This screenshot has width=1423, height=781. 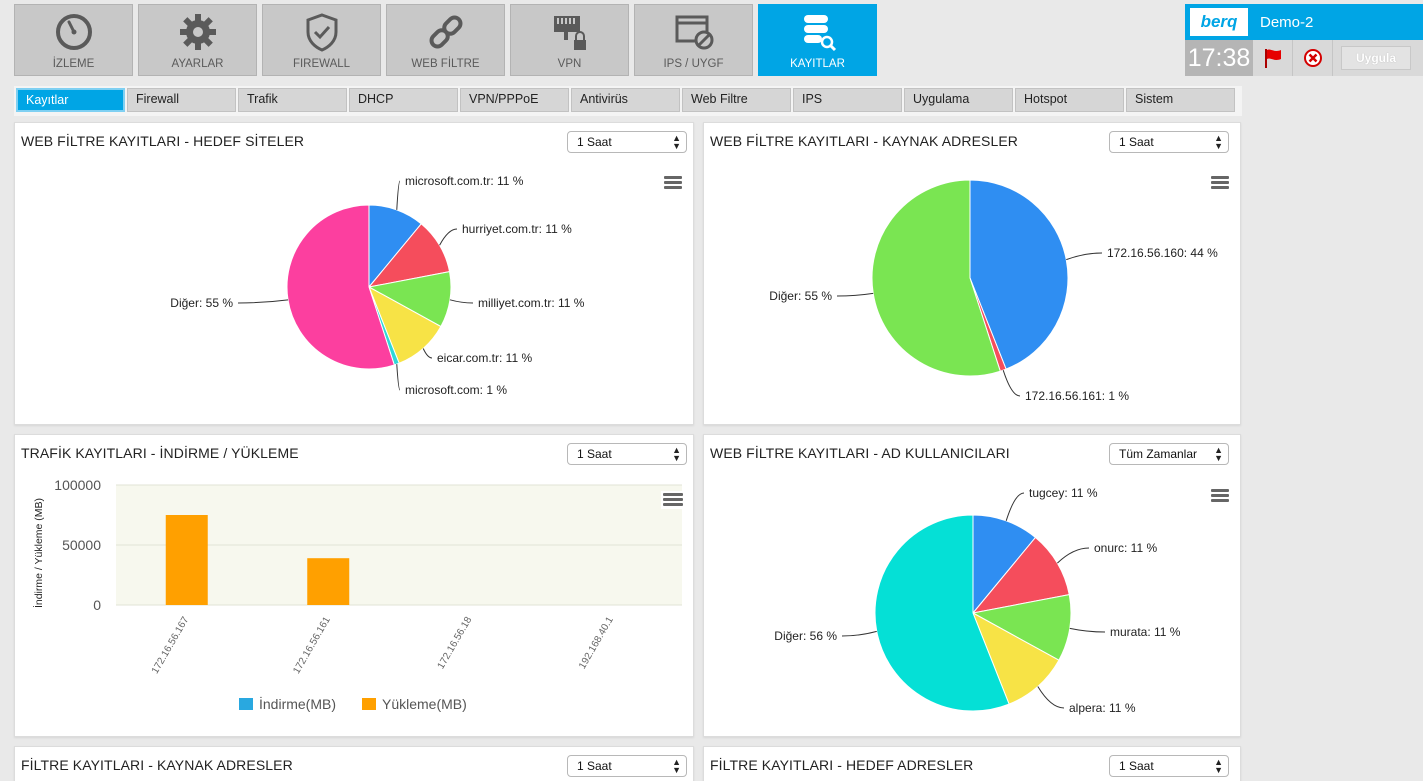 I want to click on tab-kayitlar: Kayıtlar, so click(x=70, y=100).